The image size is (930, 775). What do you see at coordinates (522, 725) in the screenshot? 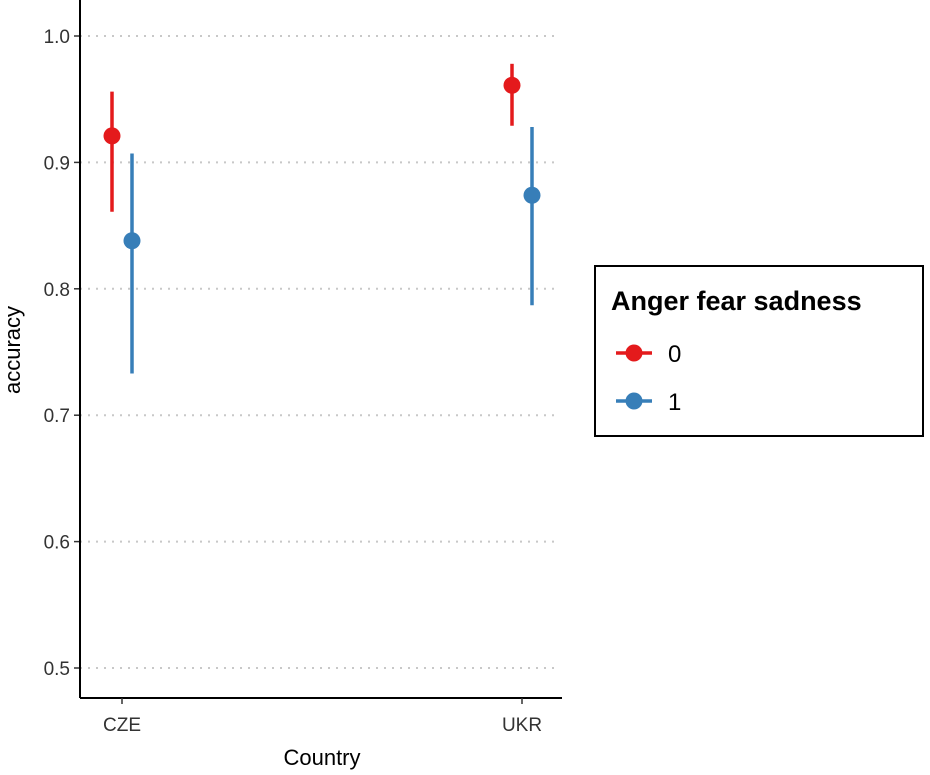
I see `x-tick-label: UKR` at bounding box center [522, 725].